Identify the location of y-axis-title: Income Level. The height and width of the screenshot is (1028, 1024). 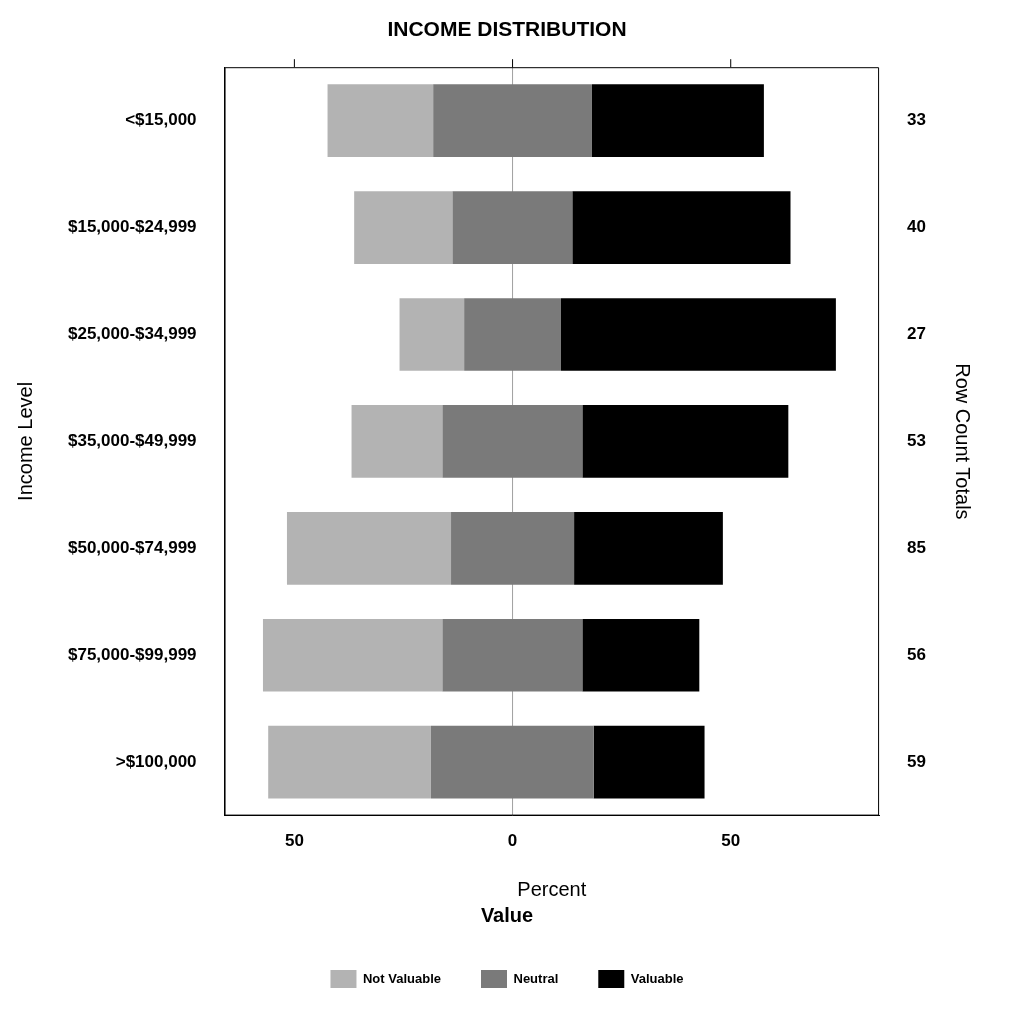
(24, 441).